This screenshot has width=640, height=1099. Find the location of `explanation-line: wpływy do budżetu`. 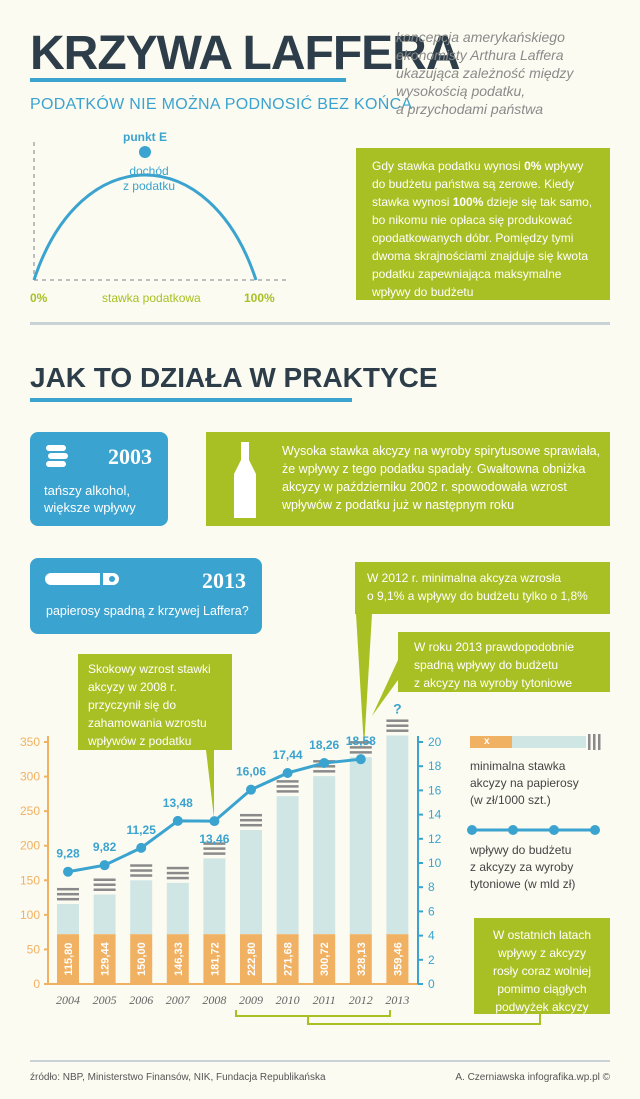

explanation-line: wpływy do budżetu is located at coordinates (423, 292).